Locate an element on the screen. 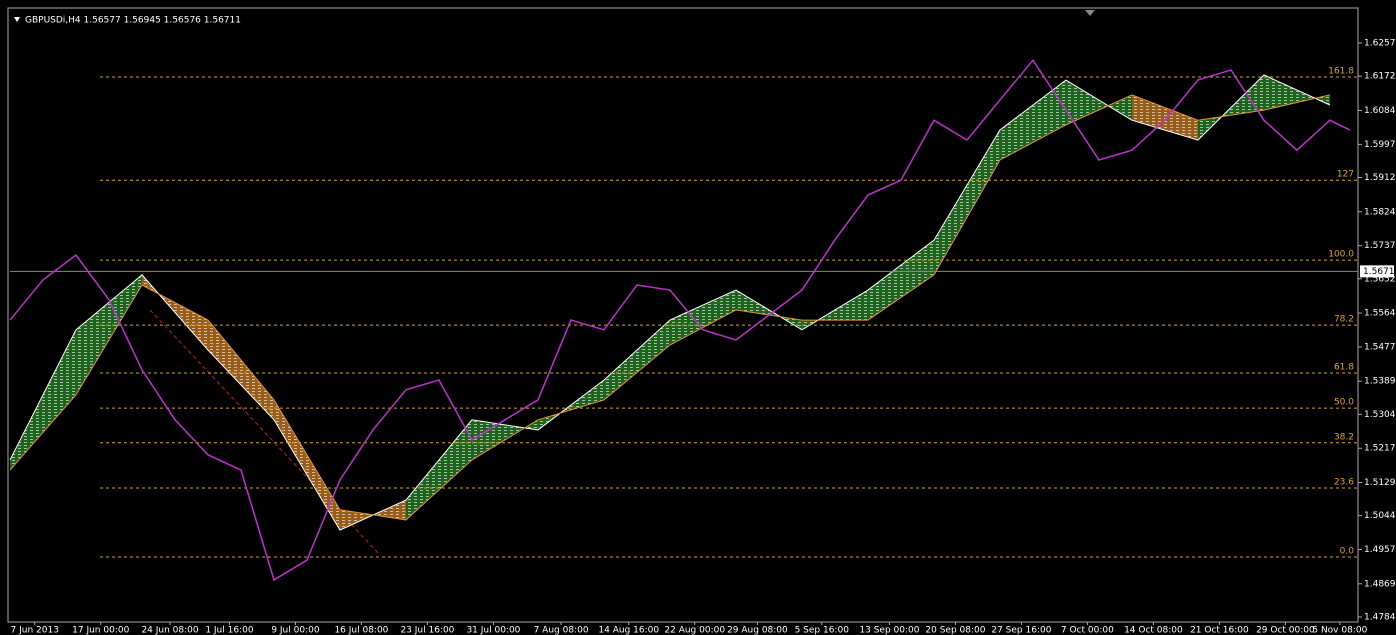 This screenshot has height=635, width=1396. x-tick-label: 1 Jul 16:00 is located at coordinates (229, 630).